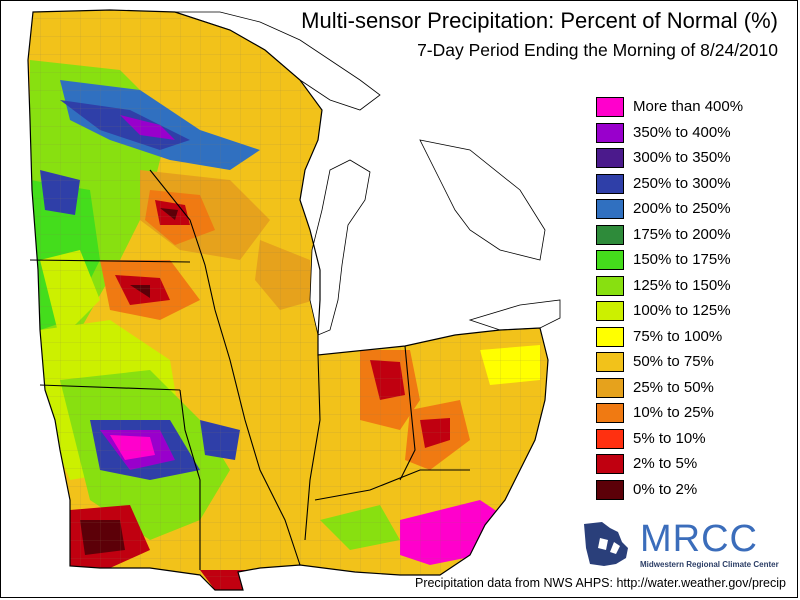  What do you see at coordinates (699, 539) in the screenshot?
I see `logo-text: MRCC` at bounding box center [699, 539].